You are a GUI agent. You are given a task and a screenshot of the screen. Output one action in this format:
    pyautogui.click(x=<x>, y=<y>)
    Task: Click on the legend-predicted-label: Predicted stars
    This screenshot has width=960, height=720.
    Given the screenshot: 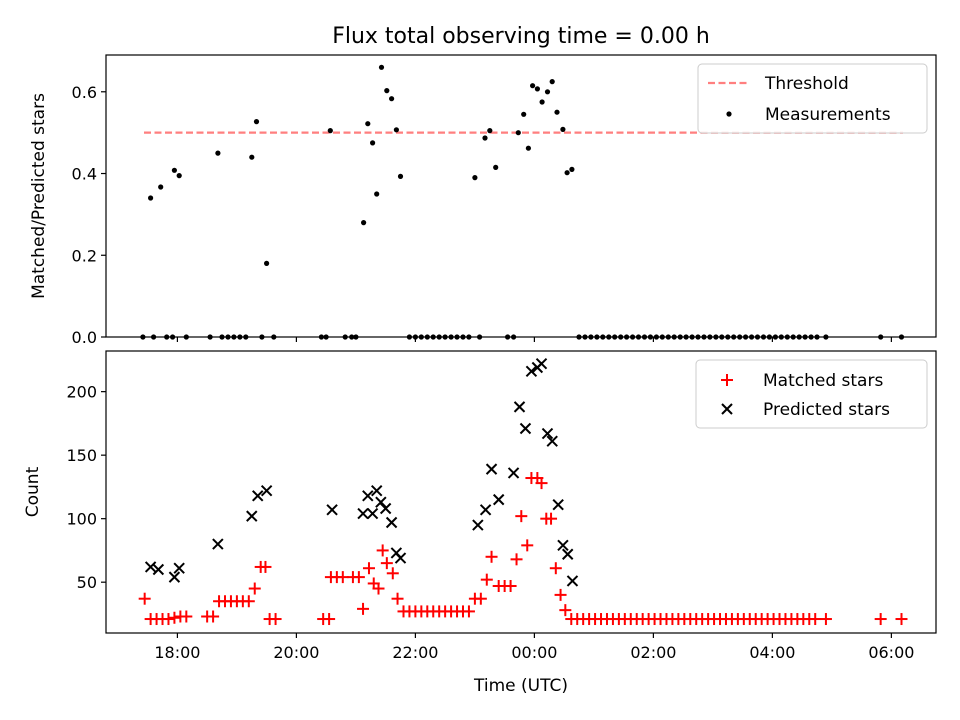 What is the action you would take?
    pyautogui.click(x=826, y=410)
    